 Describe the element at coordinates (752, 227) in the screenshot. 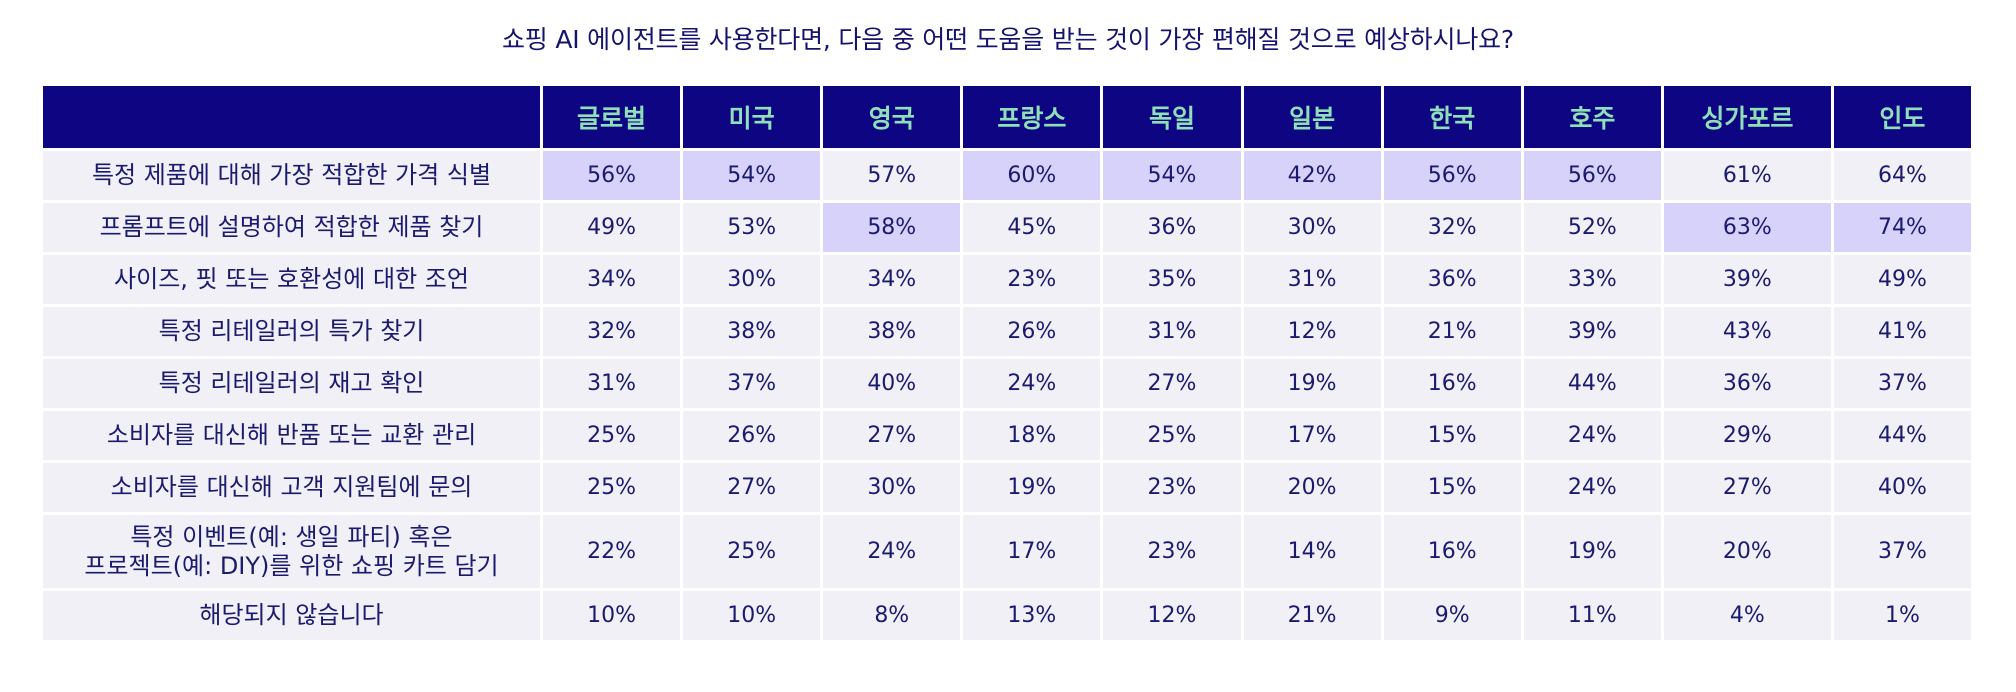

I see `value-cell: 53%` at that location.